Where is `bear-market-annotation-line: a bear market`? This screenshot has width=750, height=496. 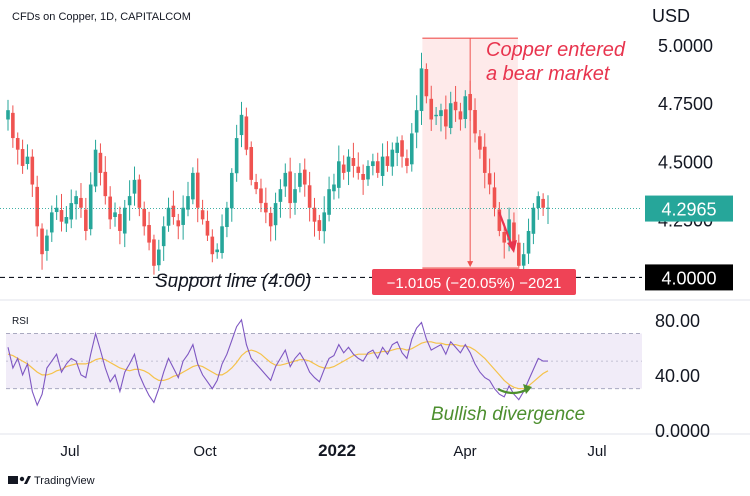
bear-market-annotation-line: a bear market is located at coordinates (548, 74).